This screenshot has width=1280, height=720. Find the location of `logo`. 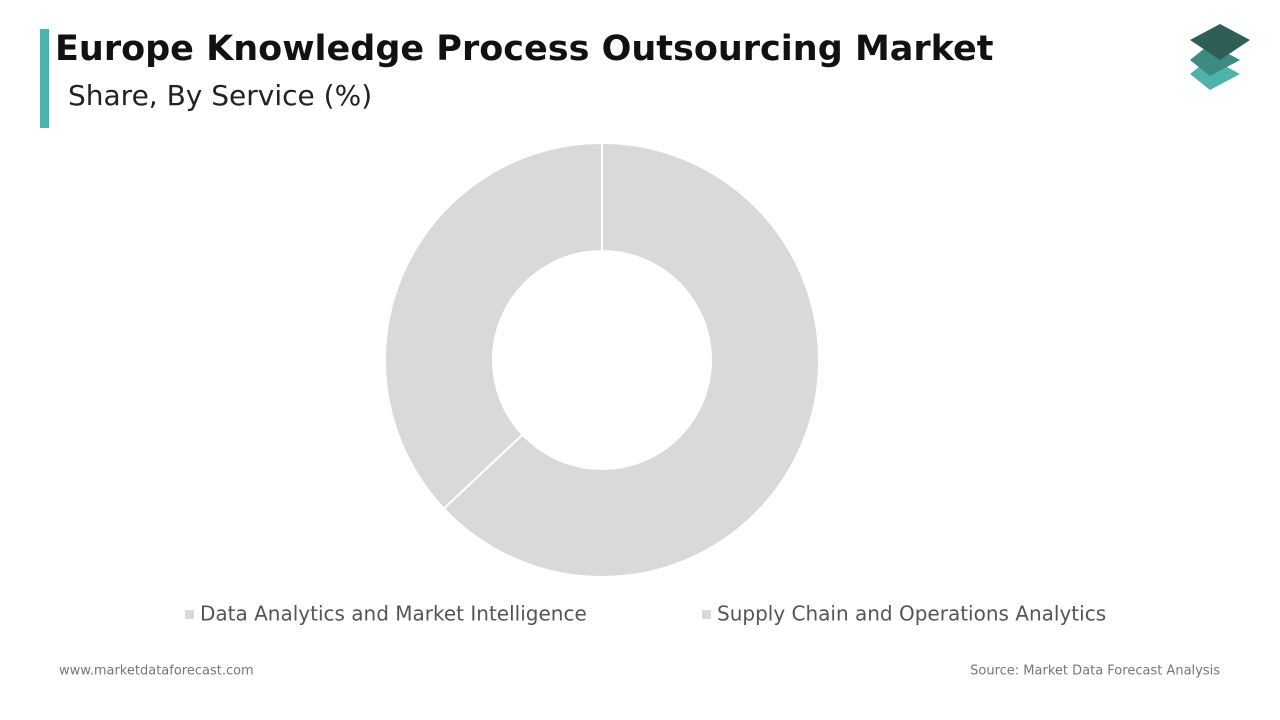

logo is located at coordinates (1220, 57).